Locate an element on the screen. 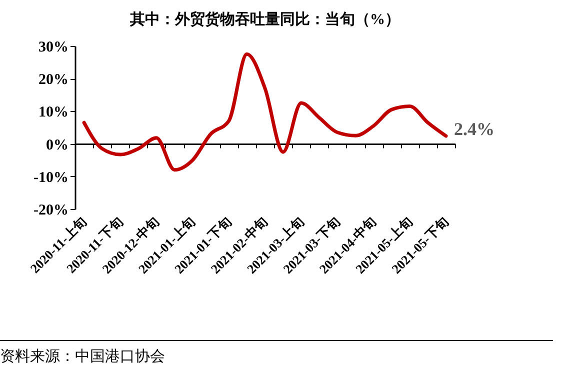  y-tick-label: 30% is located at coordinates (53, 48).